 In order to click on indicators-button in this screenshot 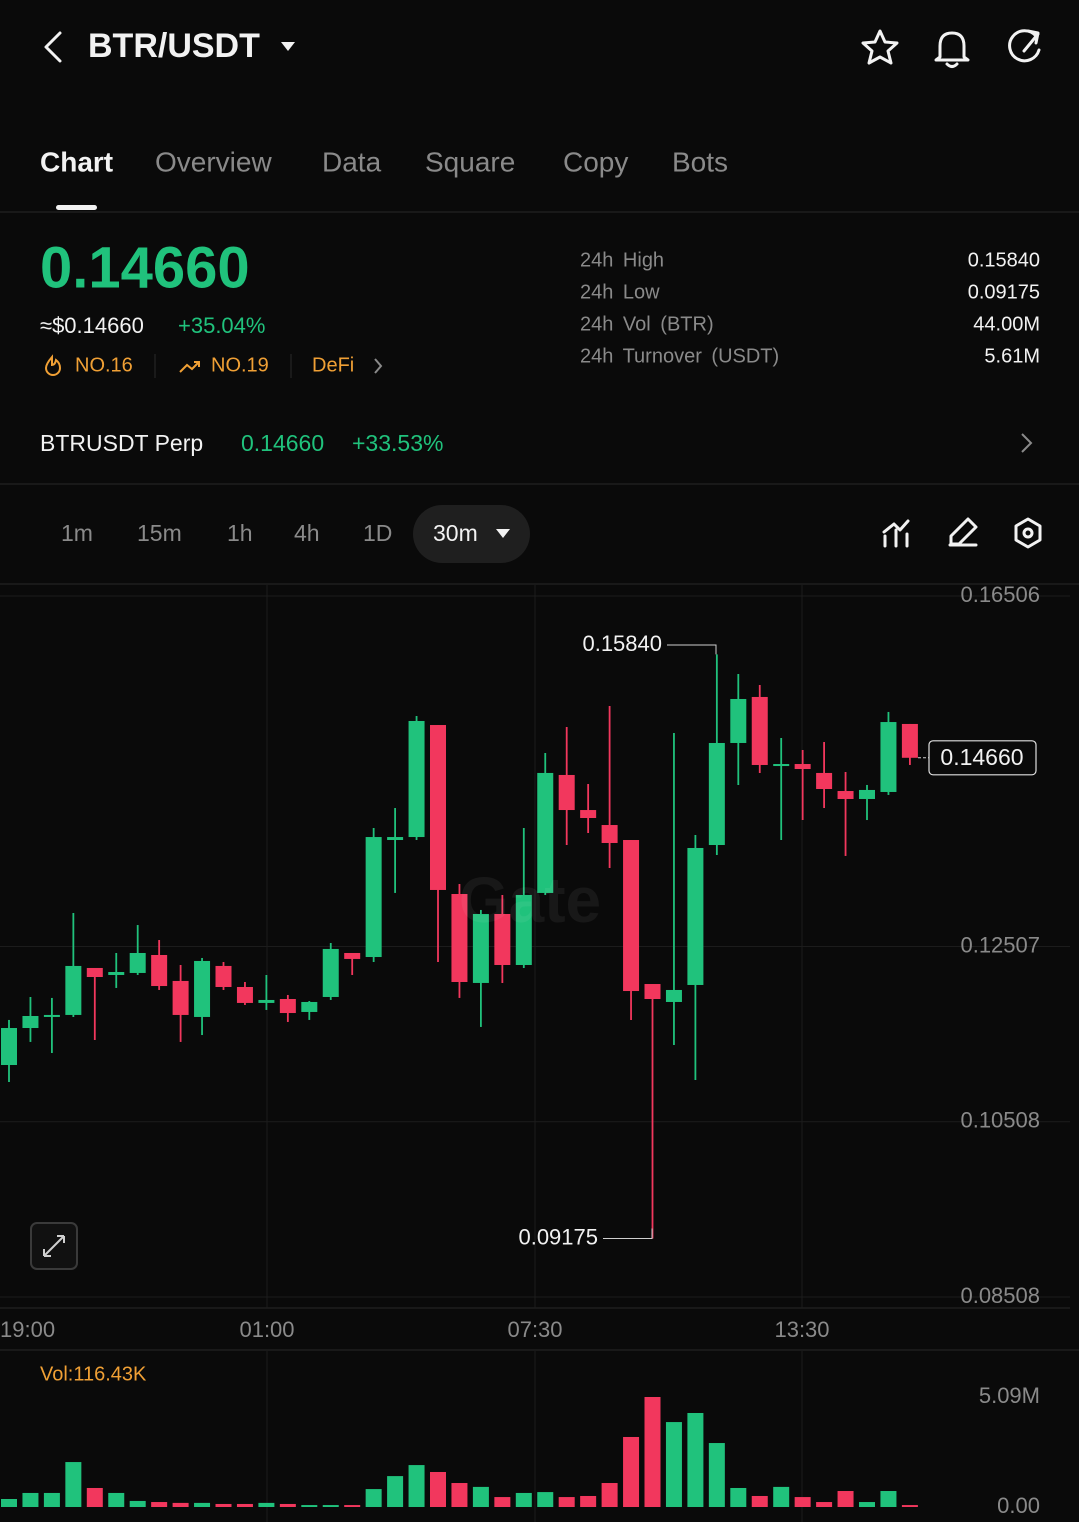, I will do `click(896, 533)`.